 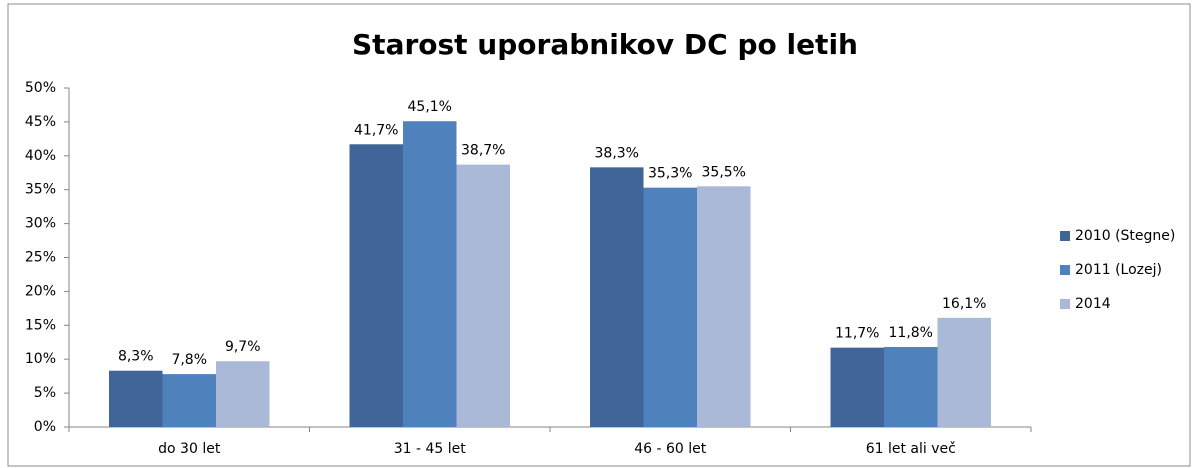 What do you see at coordinates (724, 172) in the screenshot?
I see `value-label: 35,5%` at bounding box center [724, 172].